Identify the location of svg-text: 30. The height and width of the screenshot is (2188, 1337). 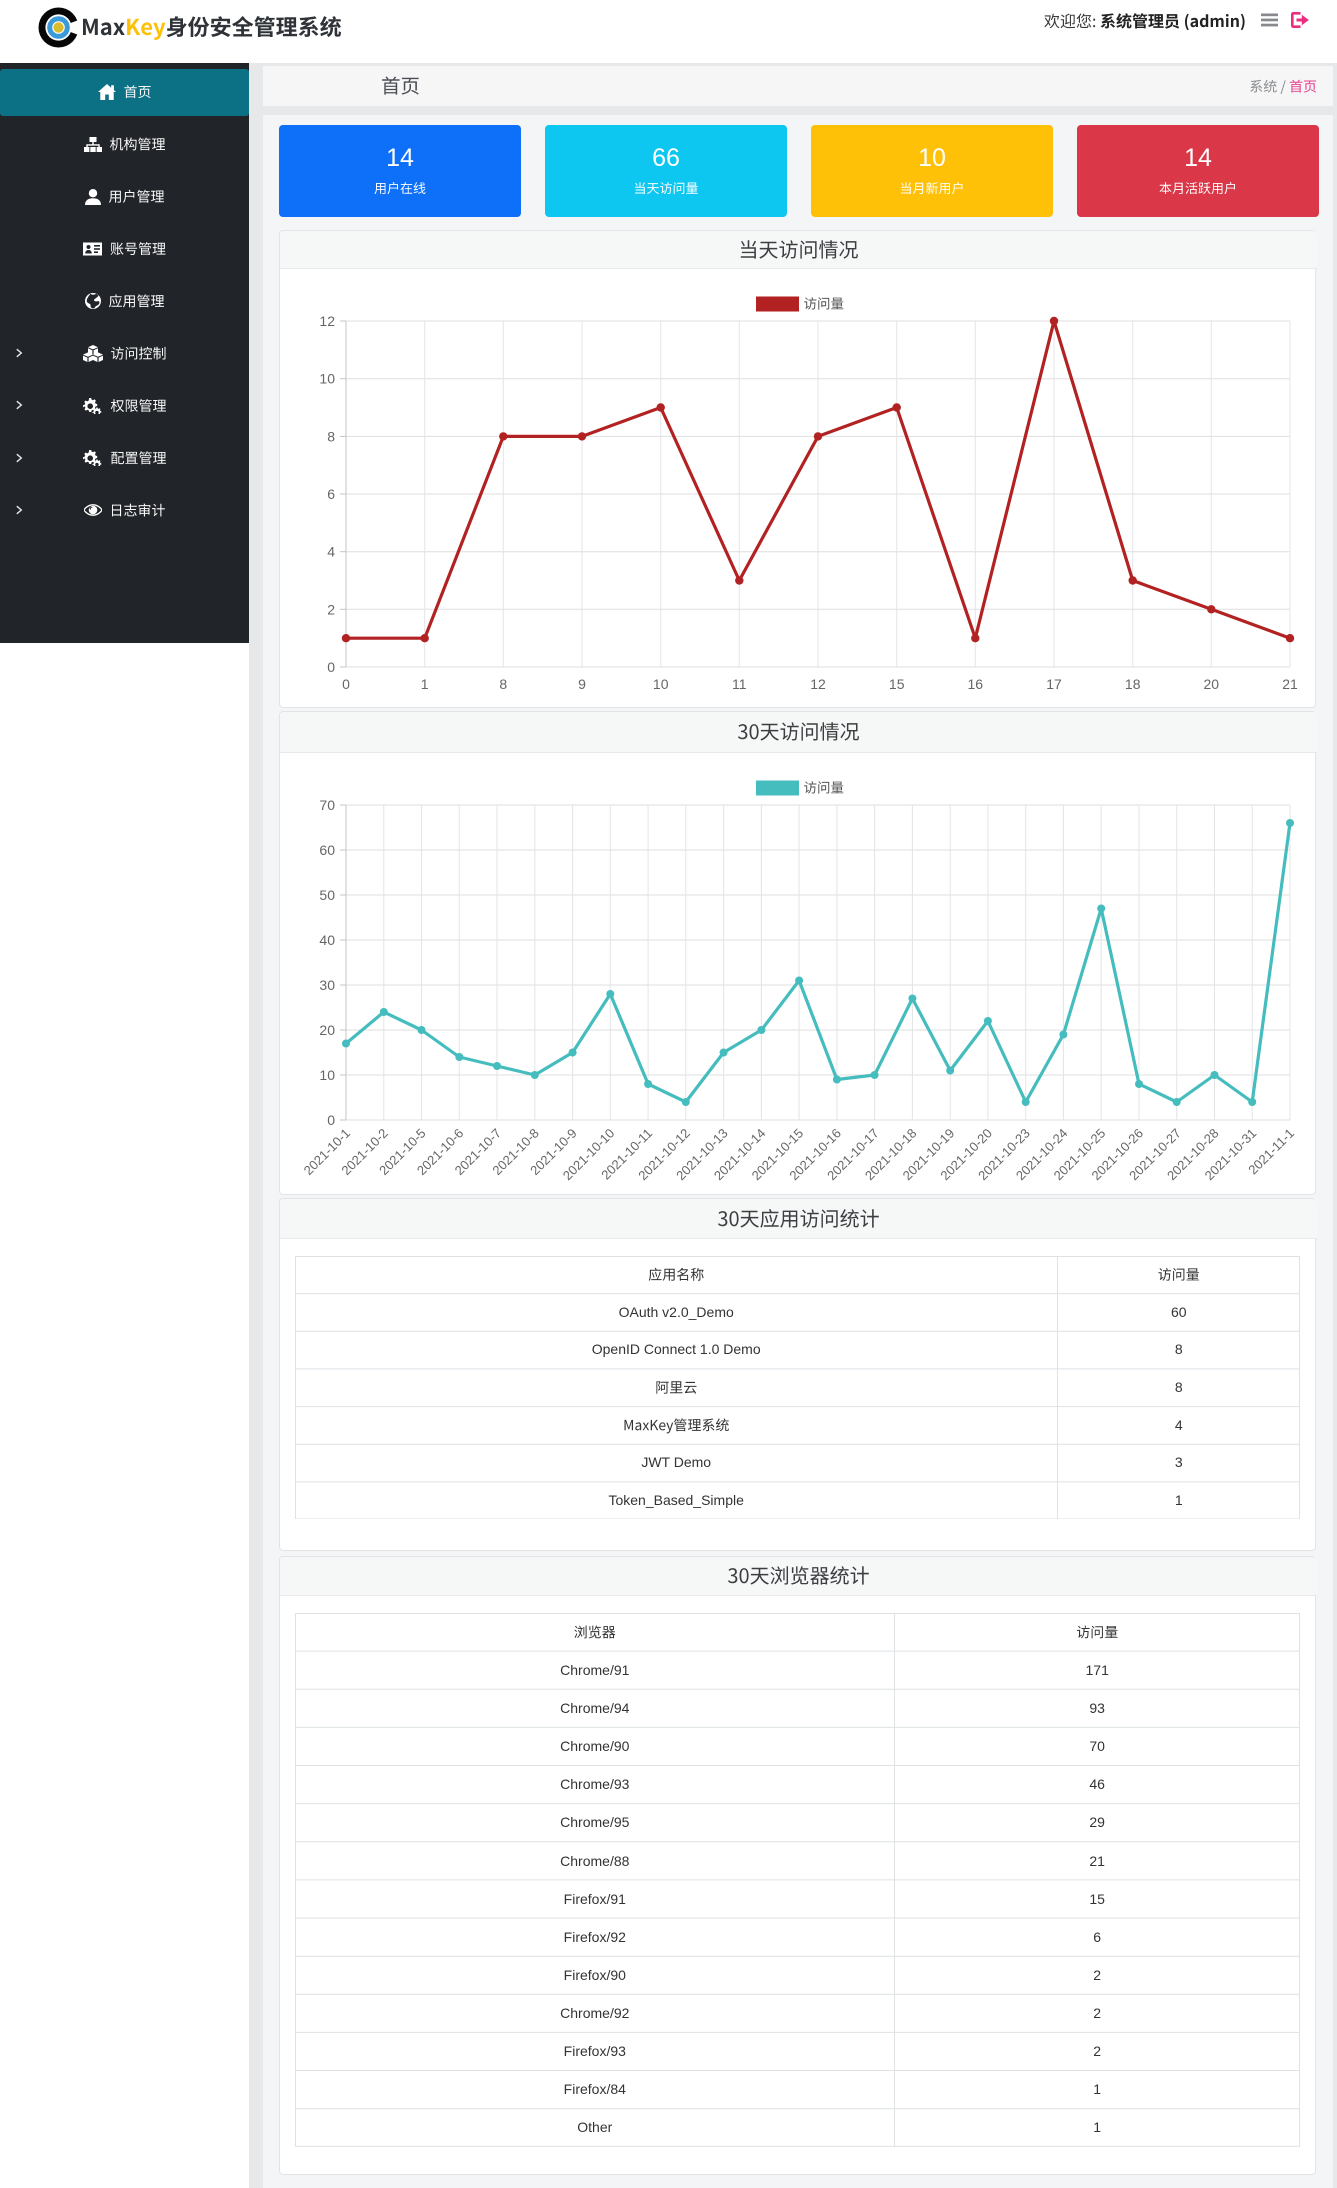
(327, 985).